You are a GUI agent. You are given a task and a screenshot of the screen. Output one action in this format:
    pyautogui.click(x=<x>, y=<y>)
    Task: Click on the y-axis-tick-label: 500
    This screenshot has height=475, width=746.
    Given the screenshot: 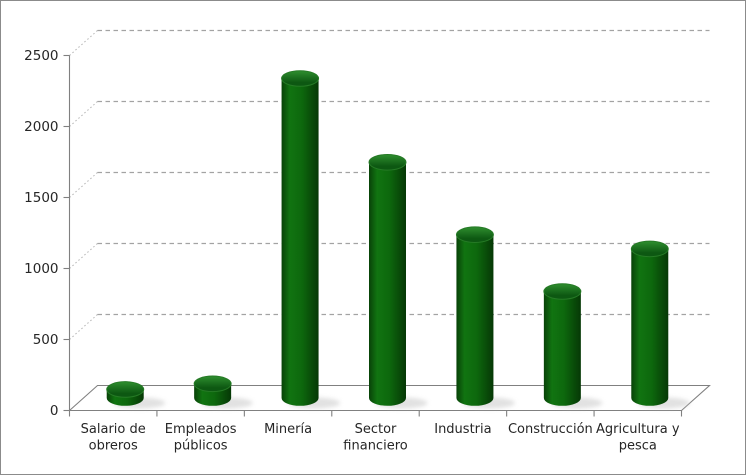 What is the action you would take?
    pyautogui.click(x=46, y=340)
    